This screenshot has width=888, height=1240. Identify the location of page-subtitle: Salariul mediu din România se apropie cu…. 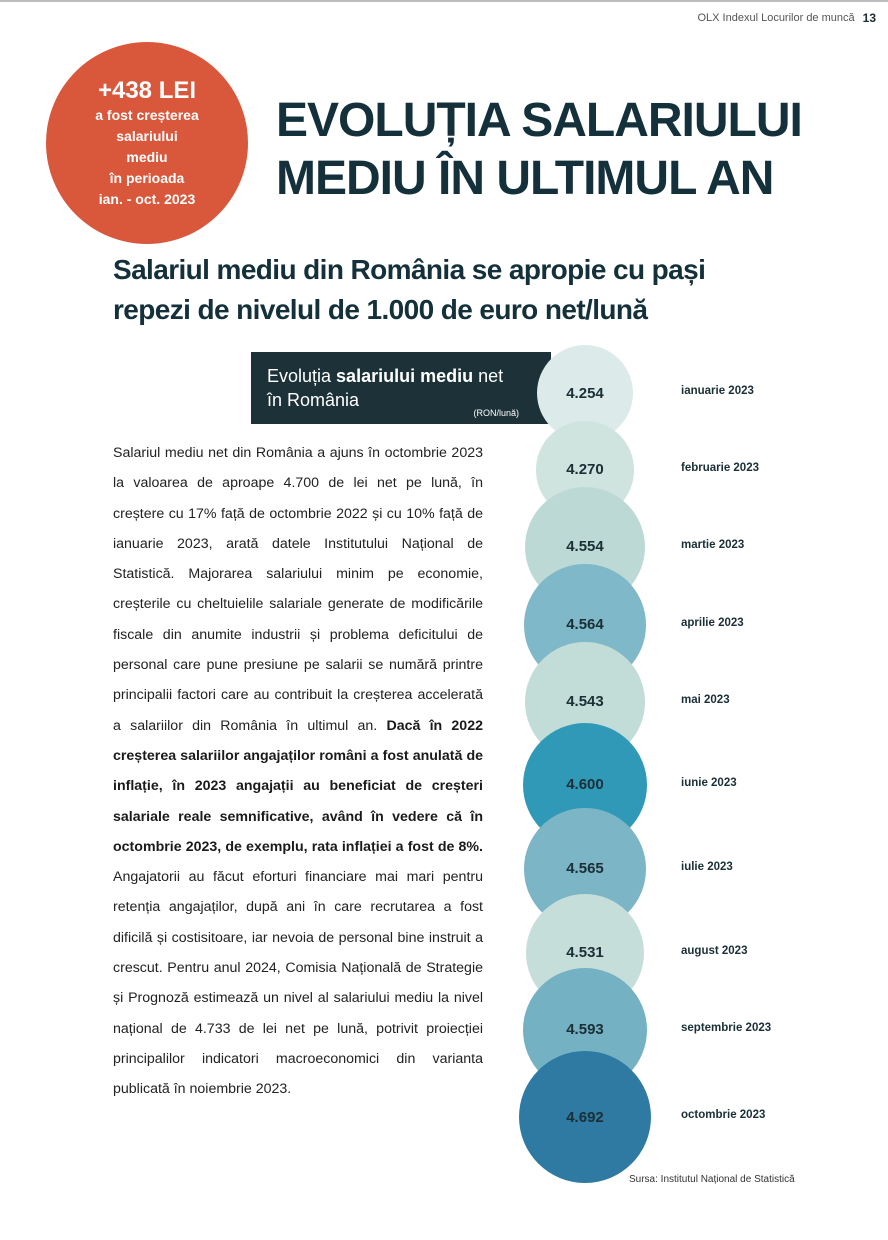
(453, 290).